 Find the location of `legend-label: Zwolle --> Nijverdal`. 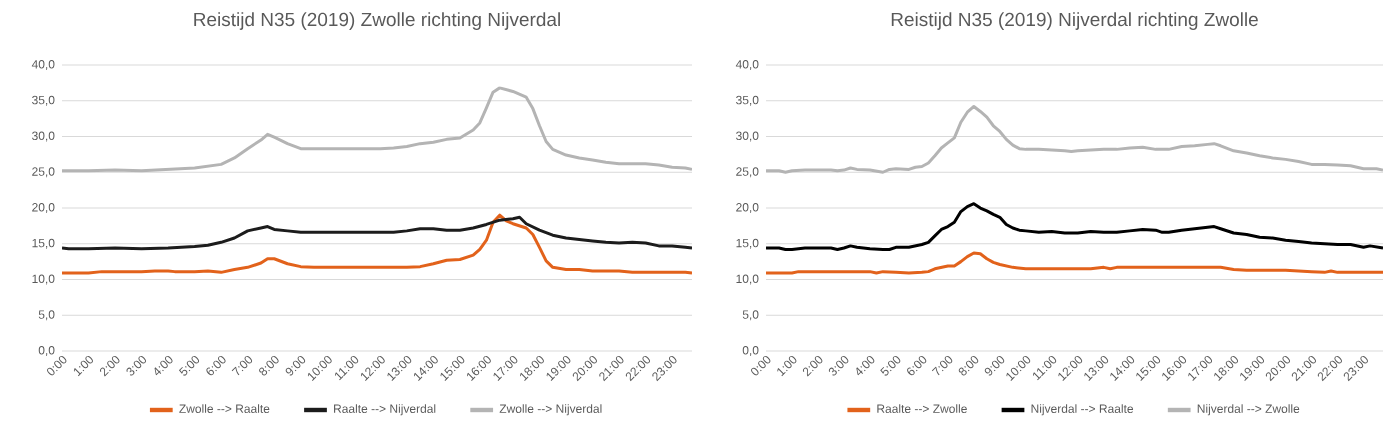

legend-label: Zwolle --> Nijverdal is located at coordinates (550, 410).